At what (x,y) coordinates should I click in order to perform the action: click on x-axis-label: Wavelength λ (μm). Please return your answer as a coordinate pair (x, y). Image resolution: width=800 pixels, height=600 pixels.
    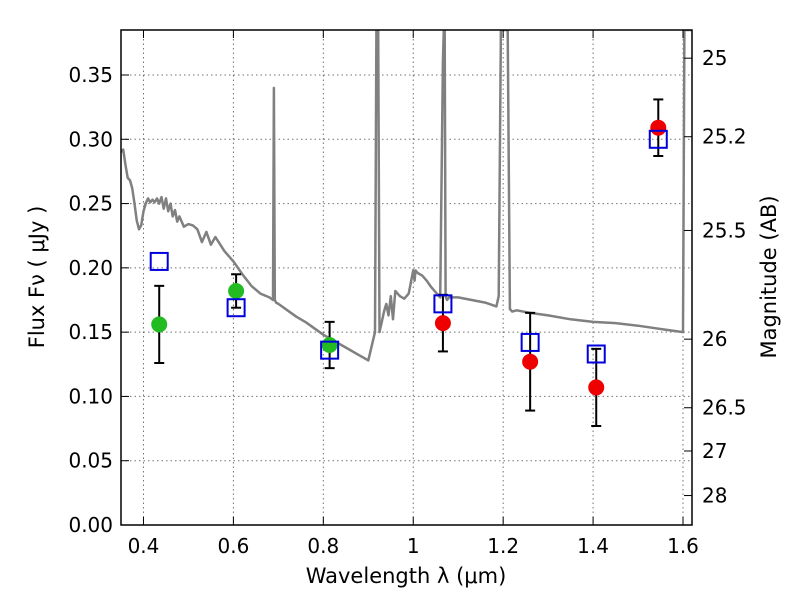
    Looking at the image, I should click on (406, 576).